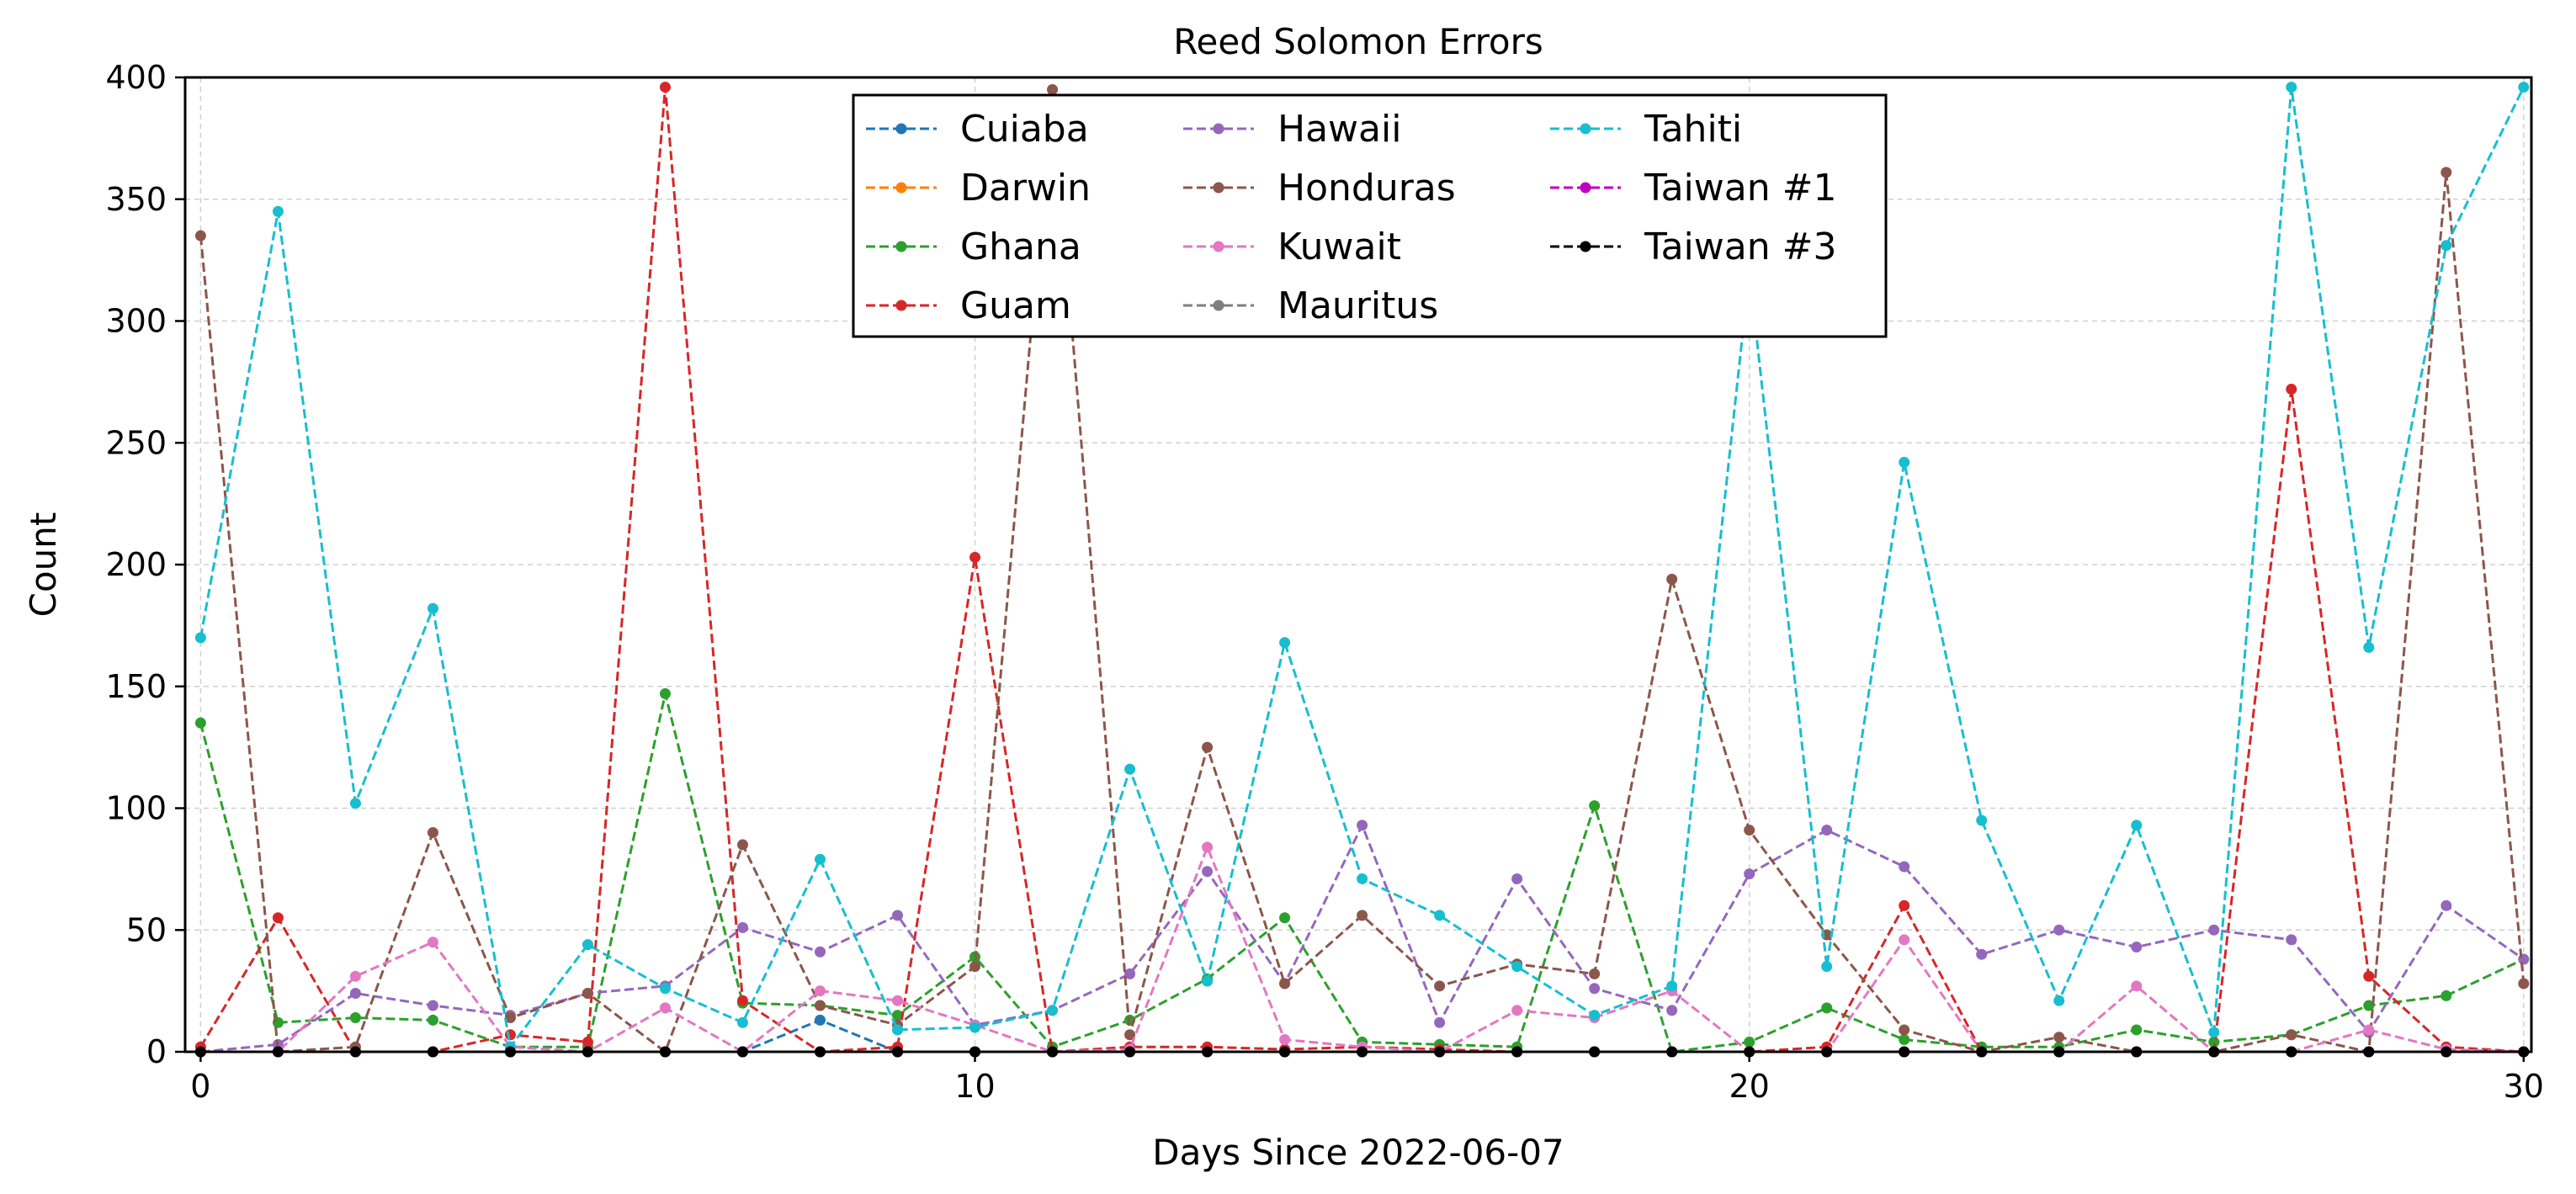 This screenshot has width=2576, height=1194. What do you see at coordinates (43, 565) in the screenshot?
I see `y-axis-label: Count` at bounding box center [43, 565].